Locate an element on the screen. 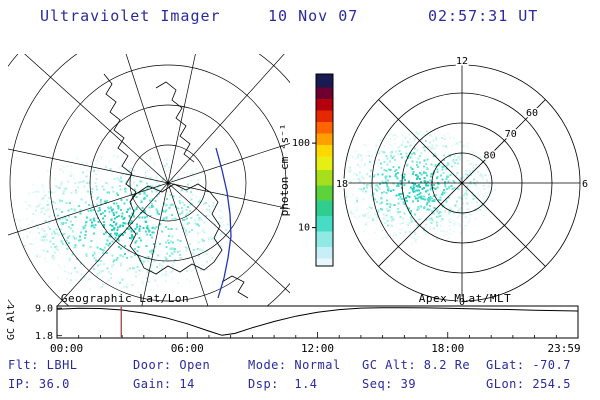  svg-text: 12:00 is located at coordinates (317, 348).